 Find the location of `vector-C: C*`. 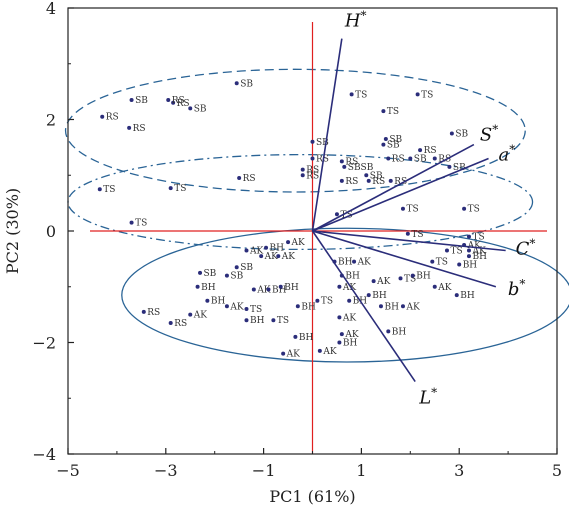

vector-C: C* is located at coordinates (423, 245).